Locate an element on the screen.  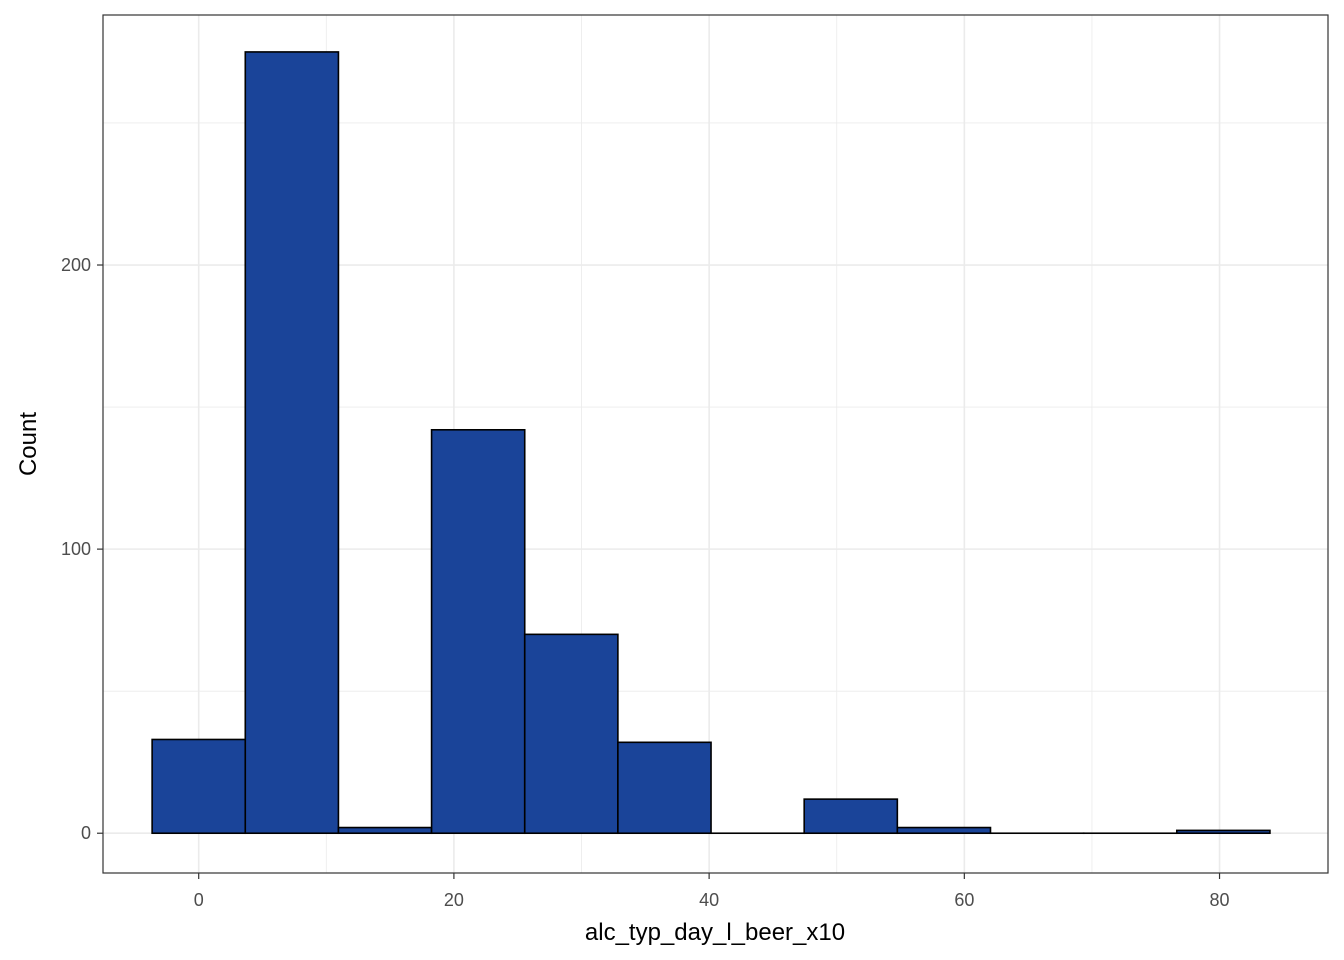
x-tick-label: 60 is located at coordinates (964, 900).